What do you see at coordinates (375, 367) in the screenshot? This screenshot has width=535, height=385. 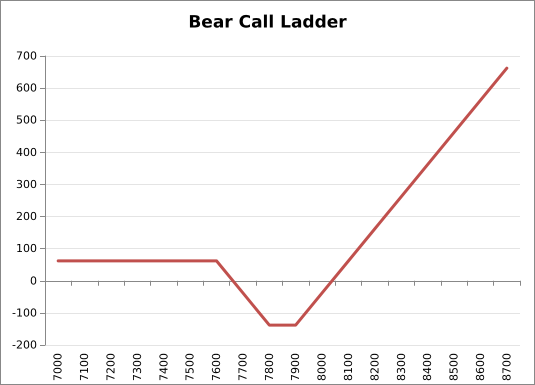 I see `x-tick-label: 8200` at bounding box center [375, 367].